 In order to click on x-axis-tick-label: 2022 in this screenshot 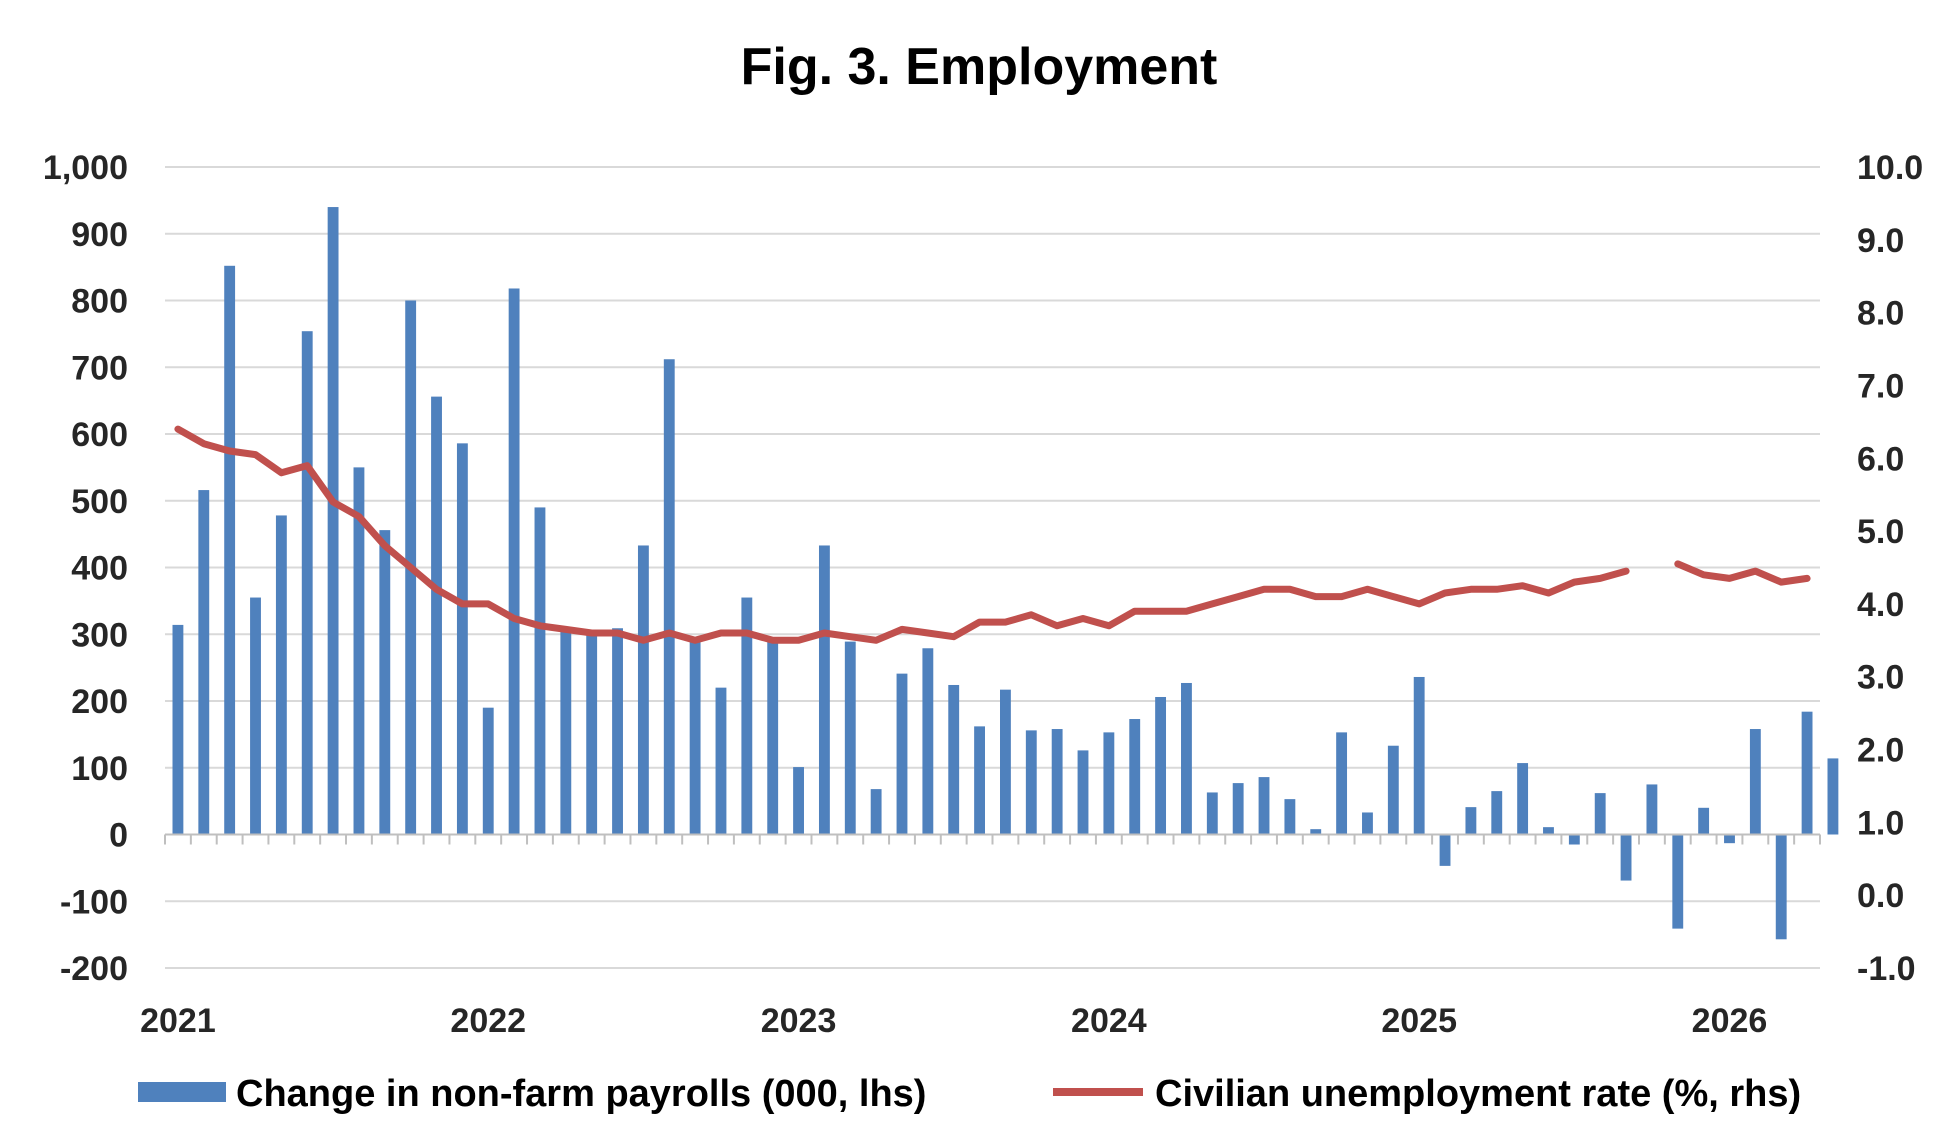, I will do `click(488, 1021)`.